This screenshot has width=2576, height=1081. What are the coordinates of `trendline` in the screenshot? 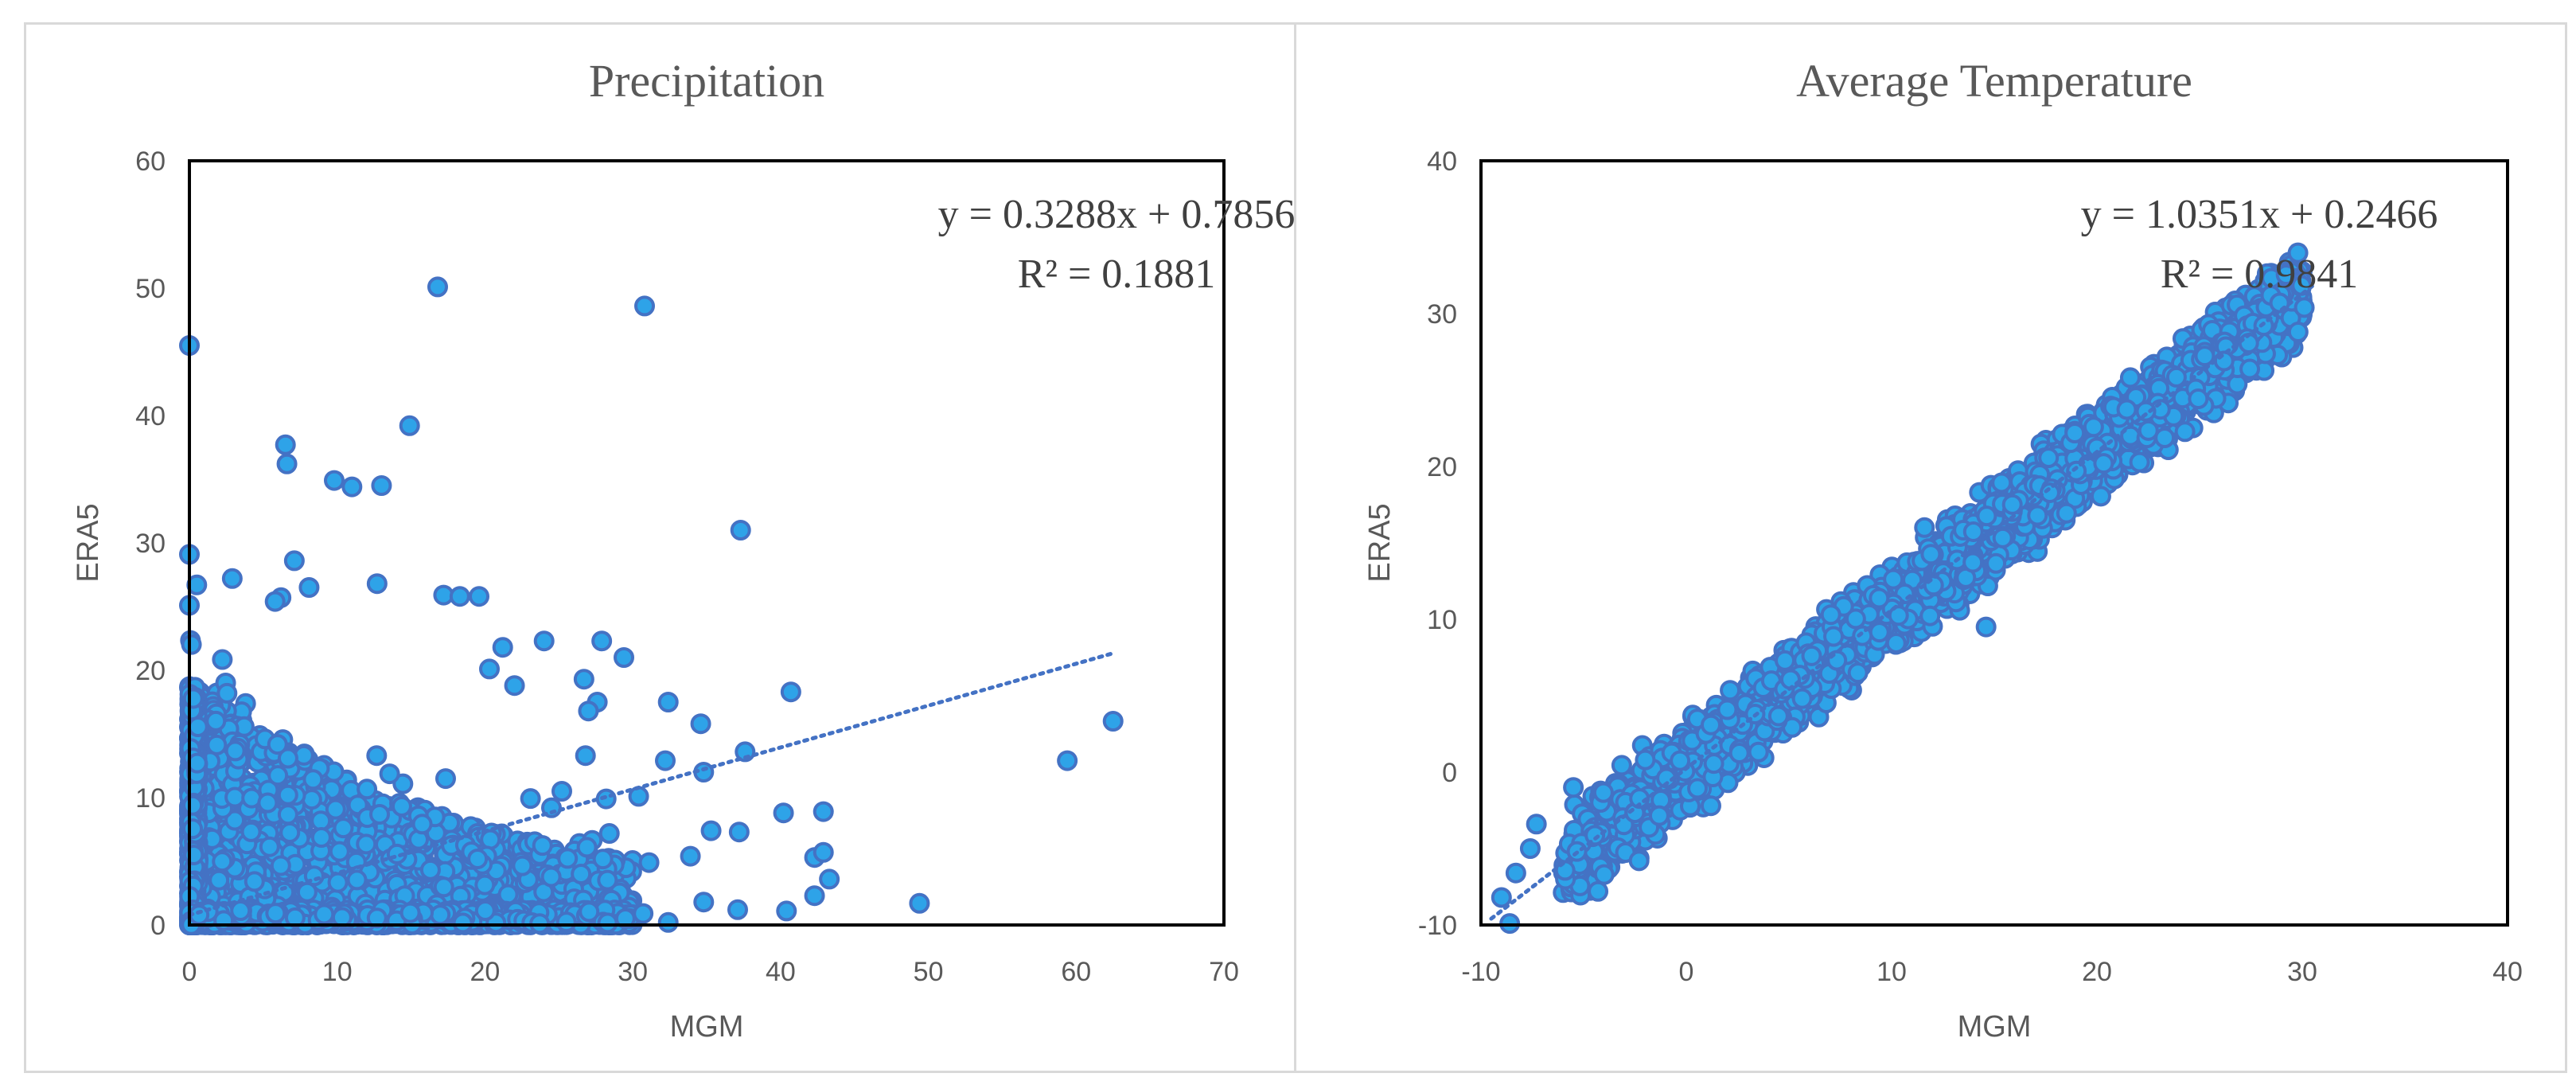 It's located at (651, 784).